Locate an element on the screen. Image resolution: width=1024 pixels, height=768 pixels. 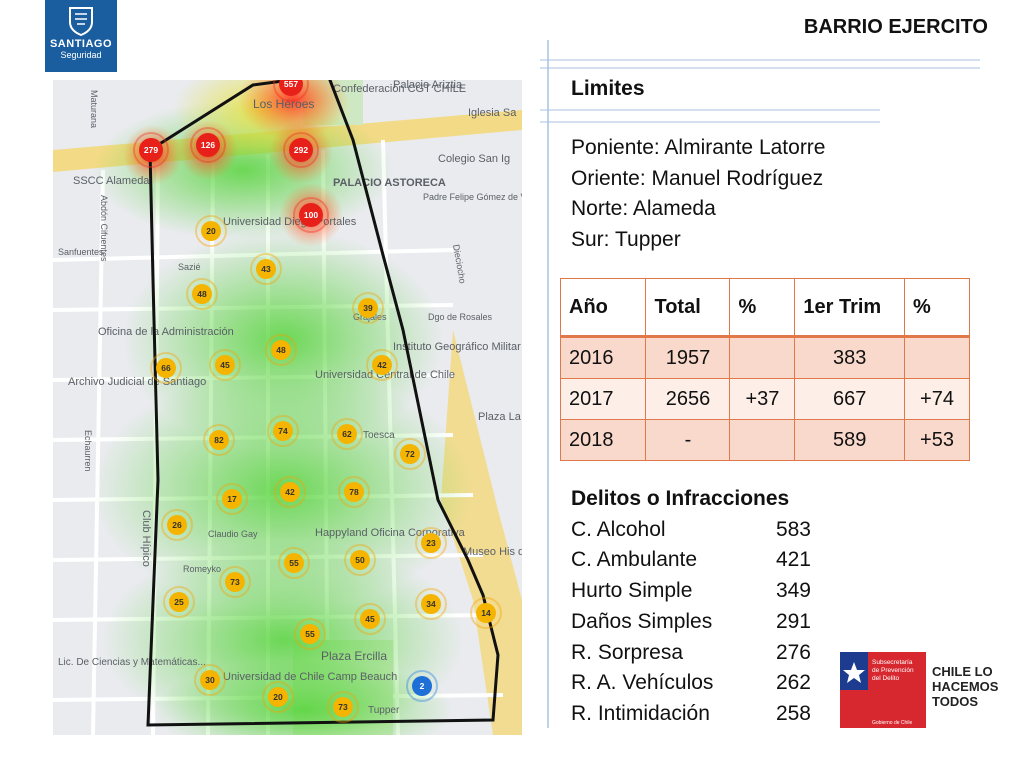
hotspot-marker: 100 is located at coordinates (311, 215).